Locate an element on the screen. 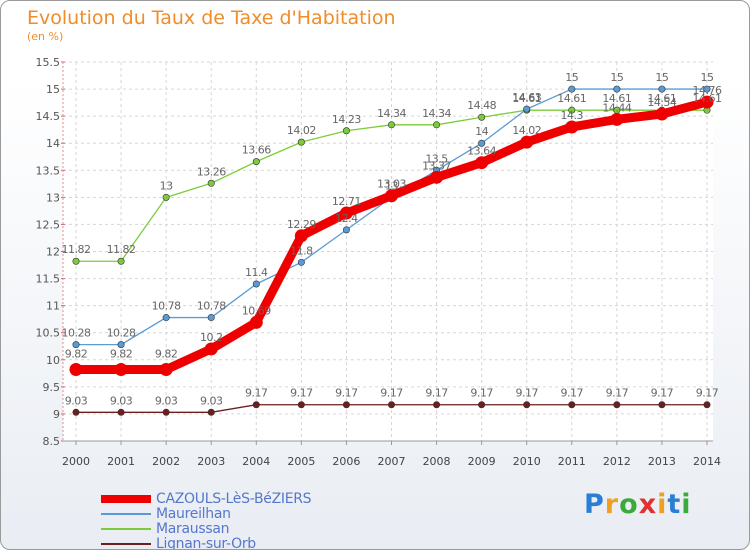 This screenshot has height=550, width=750. logo-letter: t is located at coordinates (674, 504).